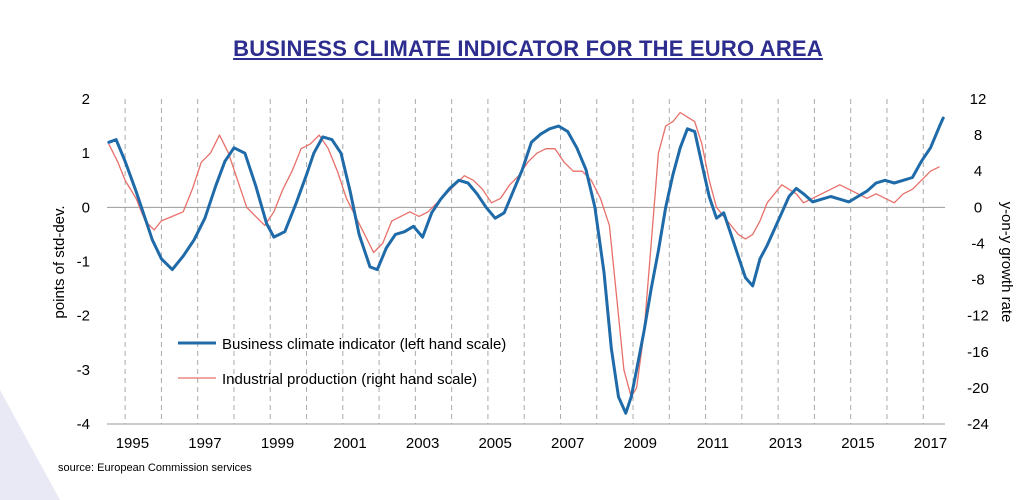  Describe the element at coordinates (1006, 262) in the screenshot. I see `y-axis-title-right: y-on-y growth rate` at that location.